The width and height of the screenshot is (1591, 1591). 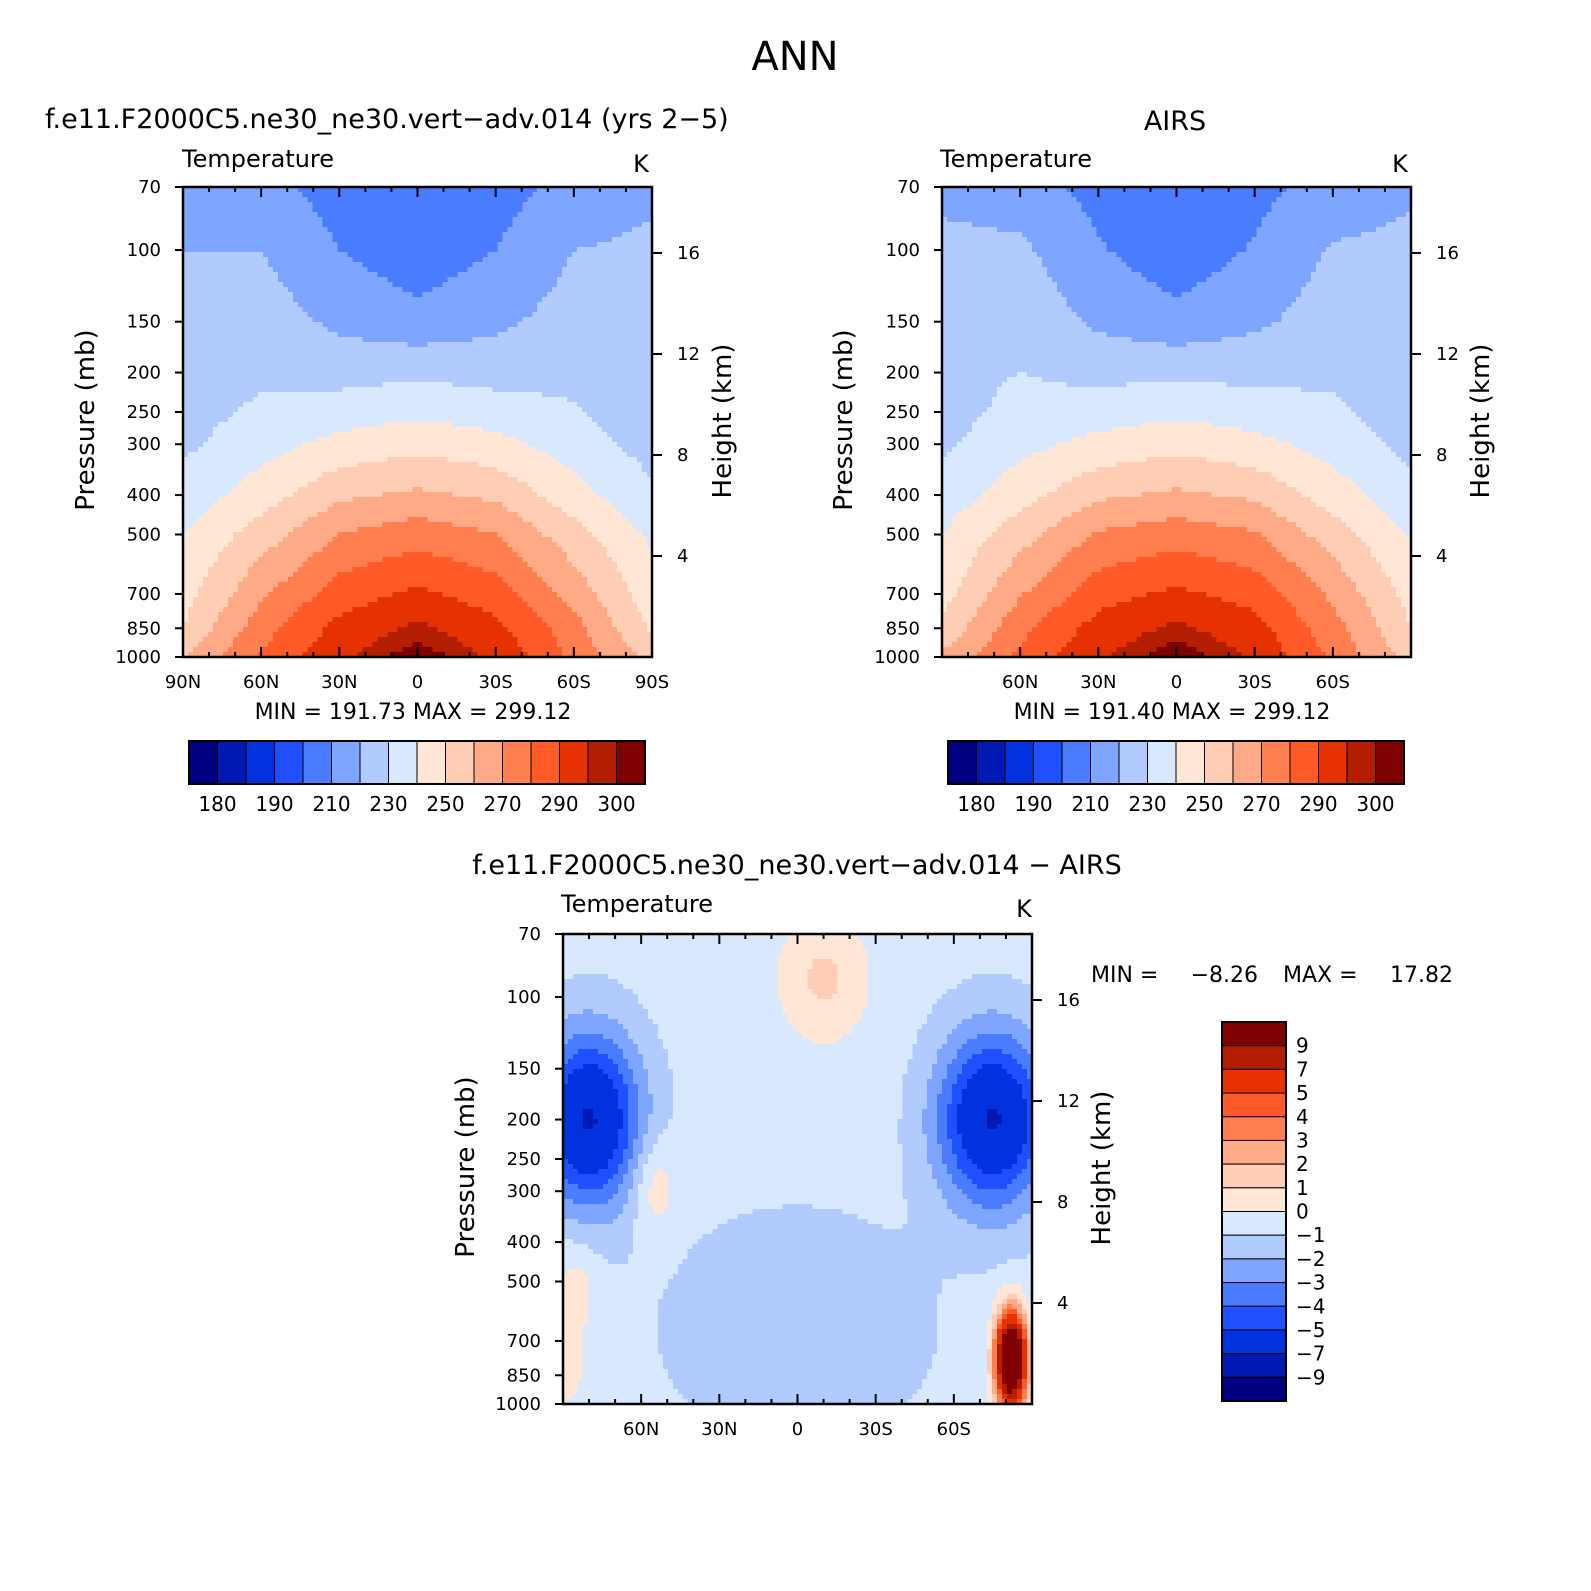 I want to click on colorbar-label: 270, so click(x=502, y=804).